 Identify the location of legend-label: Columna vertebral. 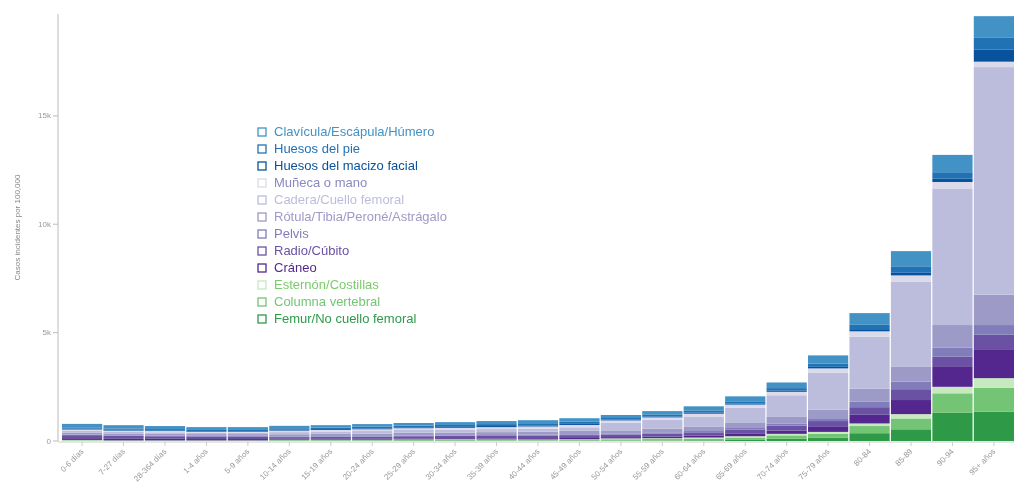
(327, 301).